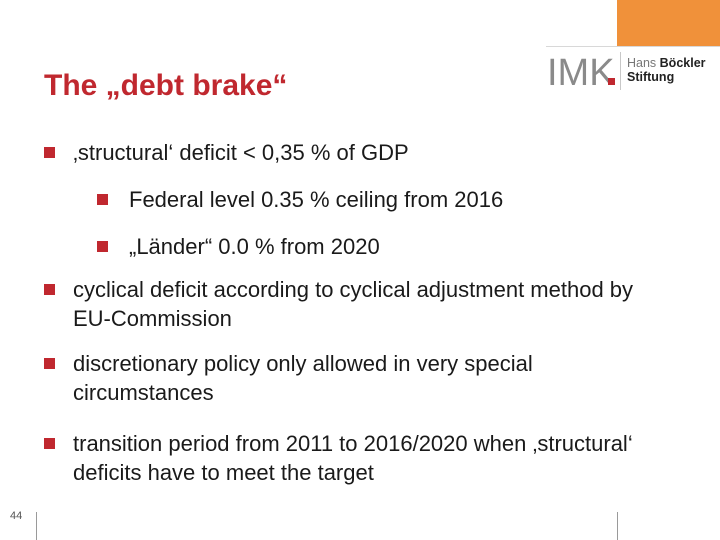 The width and height of the screenshot is (720, 540). I want to click on foundation-logo-surname: Böckler, so click(682, 63).